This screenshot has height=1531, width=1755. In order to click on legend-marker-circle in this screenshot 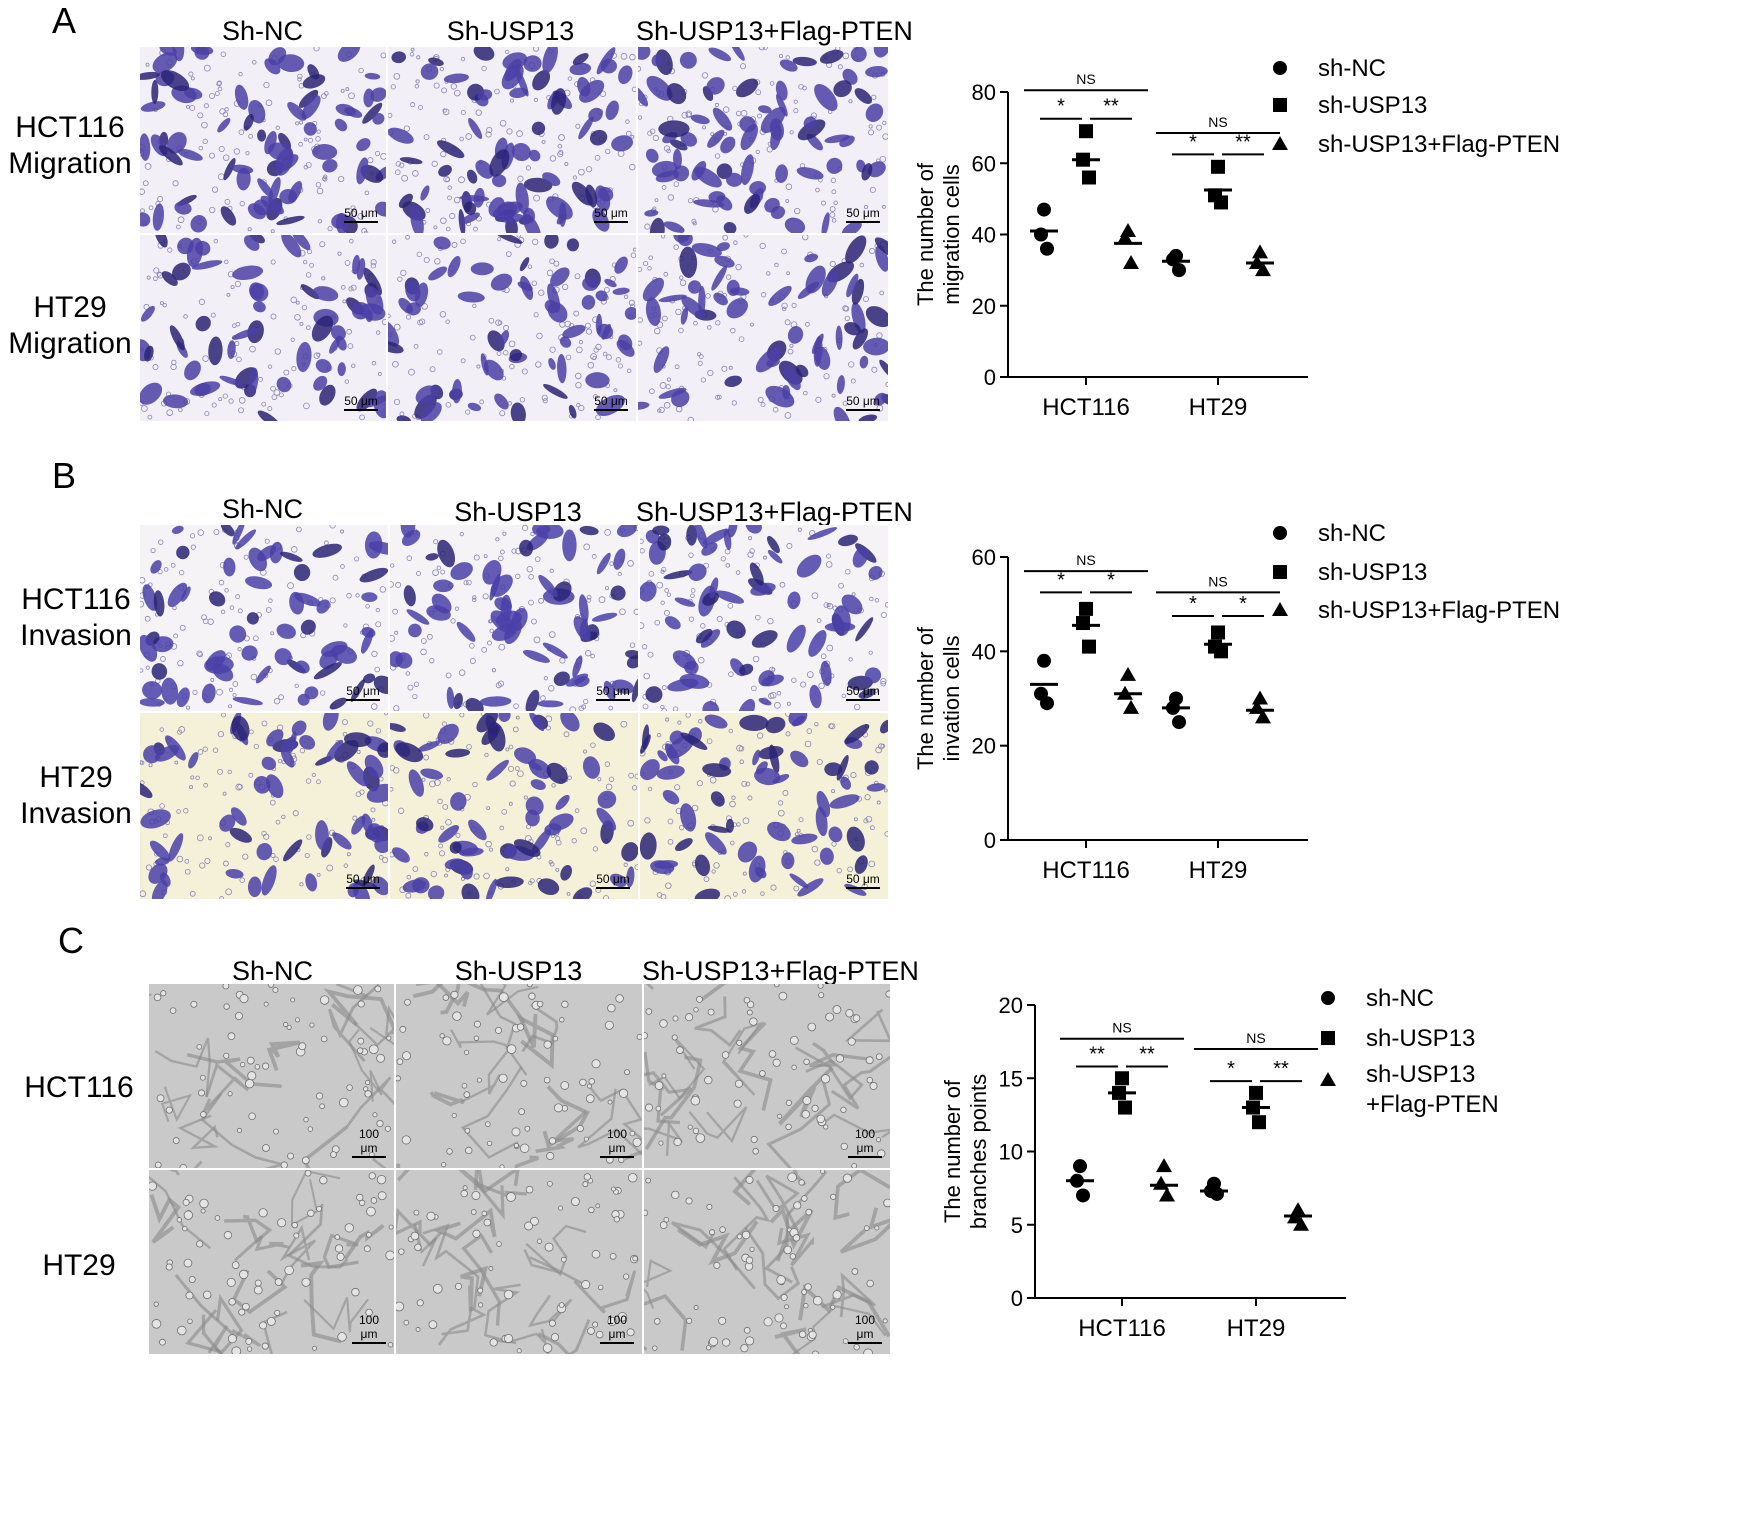, I will do `click(1328, 998)`.